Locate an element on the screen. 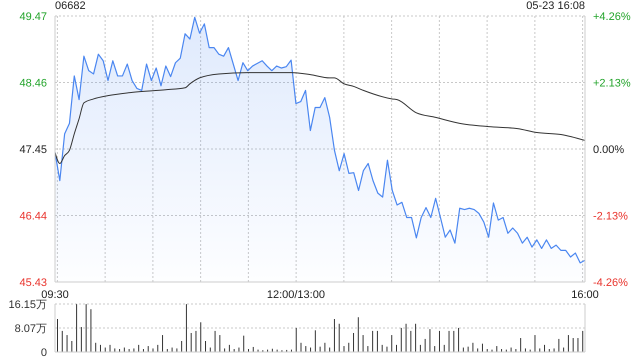 The image size is (640, 360). y-tick-label: 16.15万 is located at coordinates (27, 305).